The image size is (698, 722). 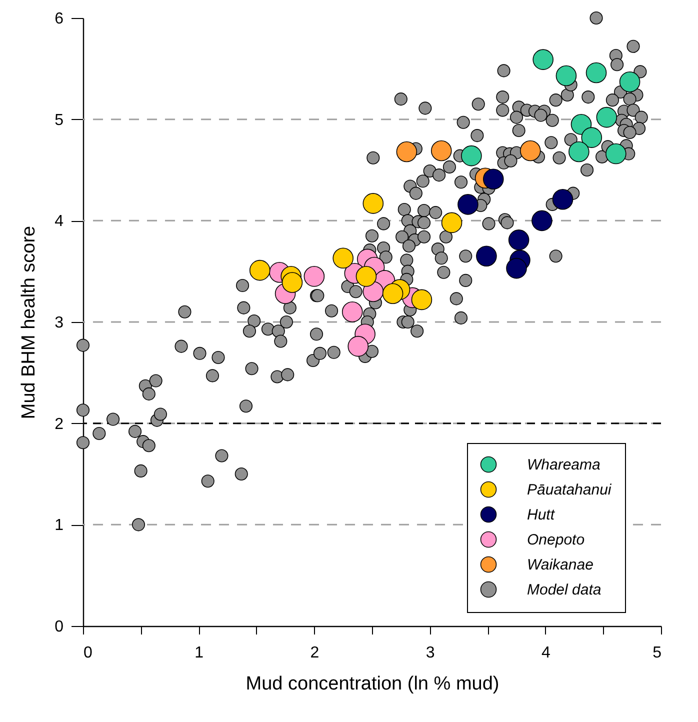 What do you see at coordinates (199, 653) in the screenshot?
I see `x-tick-label: 1` at bounding box center [199, 653].